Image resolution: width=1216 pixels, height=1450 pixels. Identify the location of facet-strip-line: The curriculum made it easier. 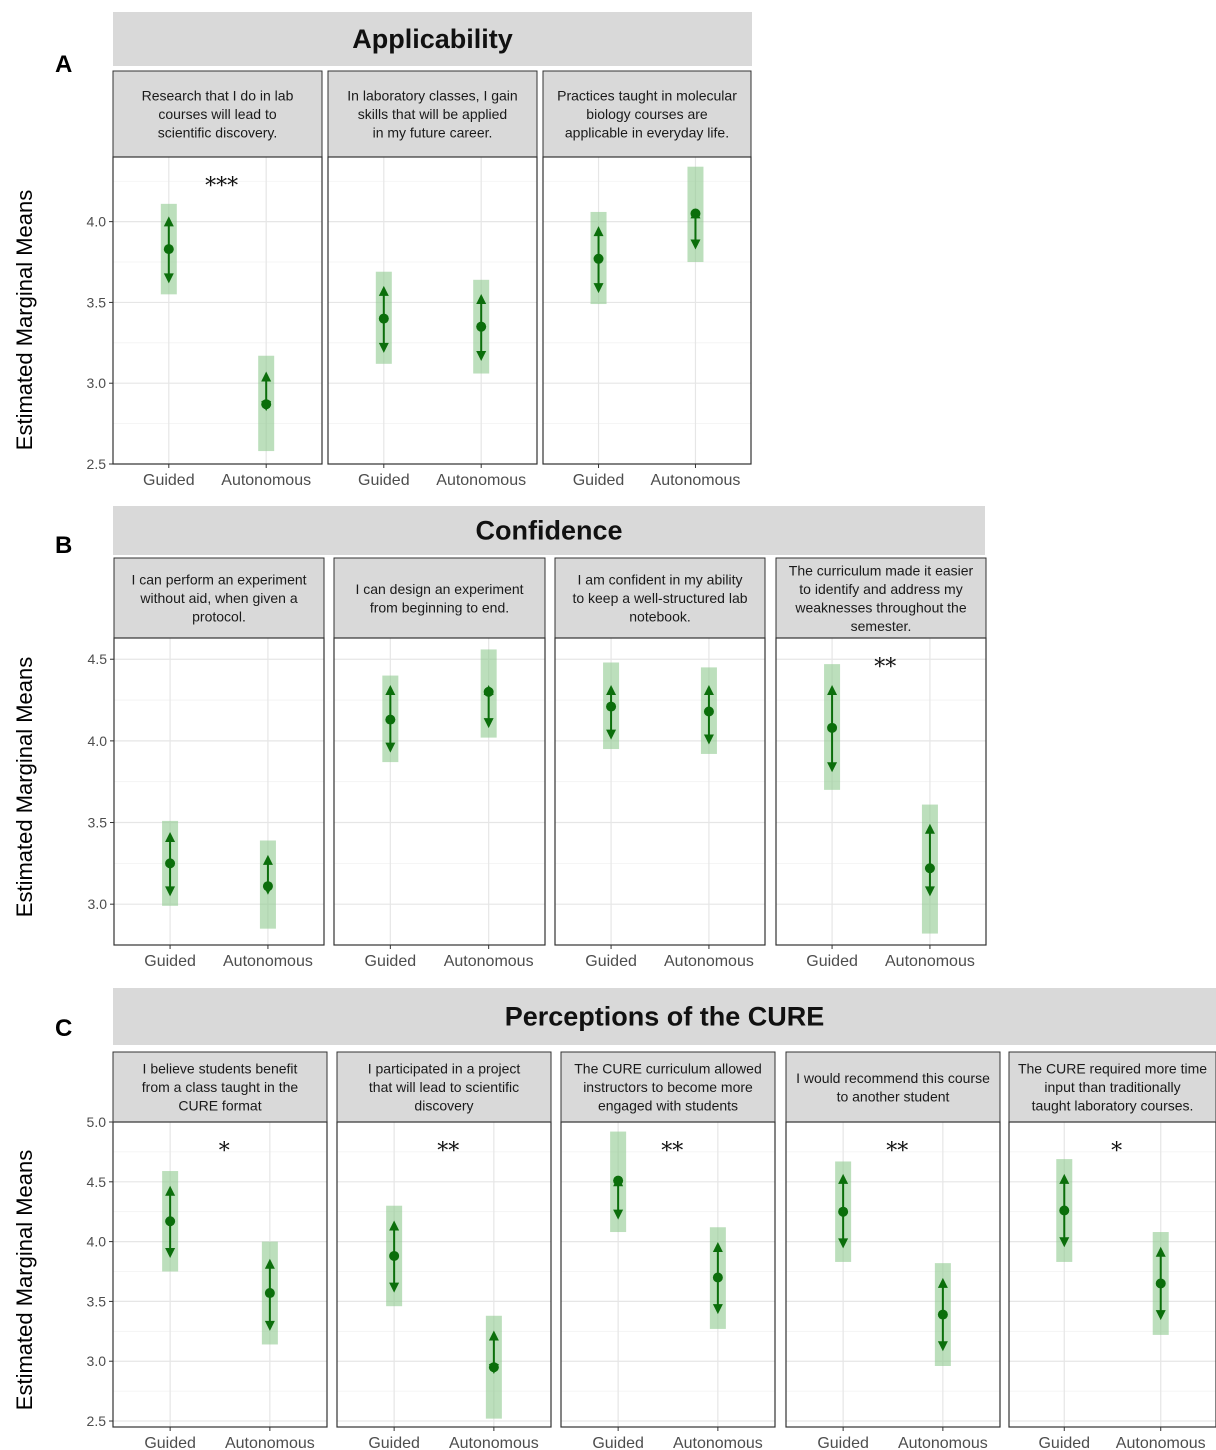
(881, 570).